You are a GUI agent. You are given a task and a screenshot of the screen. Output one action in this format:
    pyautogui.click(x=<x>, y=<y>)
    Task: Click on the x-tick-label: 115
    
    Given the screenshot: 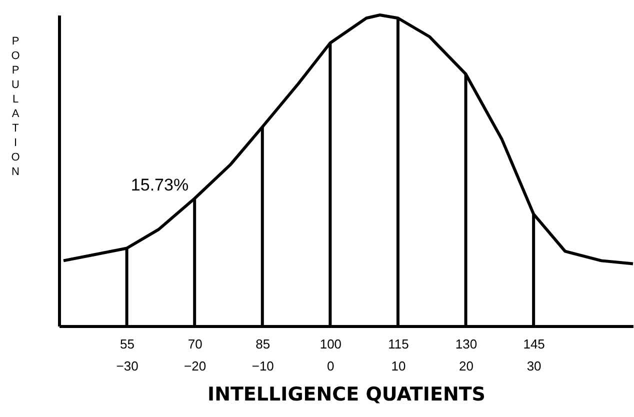 What is the action you would take?
    pyautogui.click(x=398, y=344)
    